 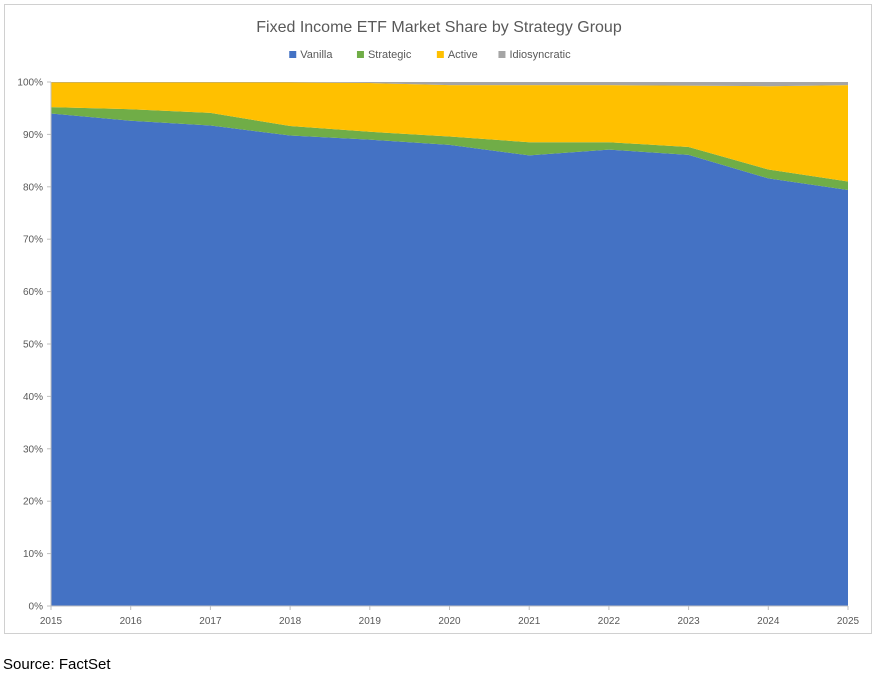 I want to click on x-tick-label: 2015, so click(x=51, y=621).